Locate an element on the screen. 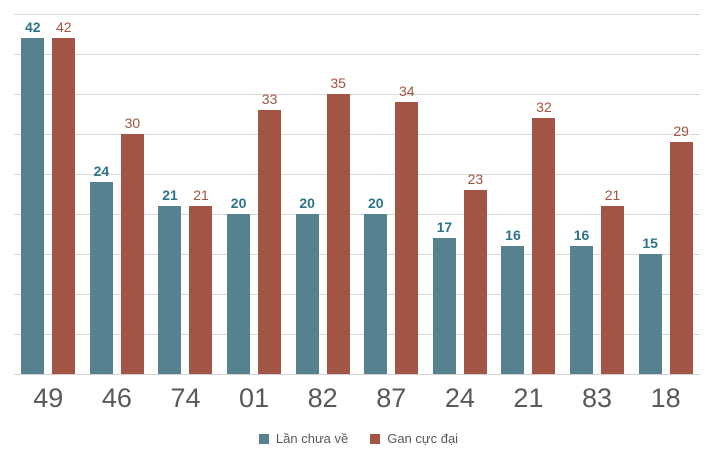 This screenshot has width=717, height=462. legend-item: Lần chưa về is located at coordinates (303, 438).